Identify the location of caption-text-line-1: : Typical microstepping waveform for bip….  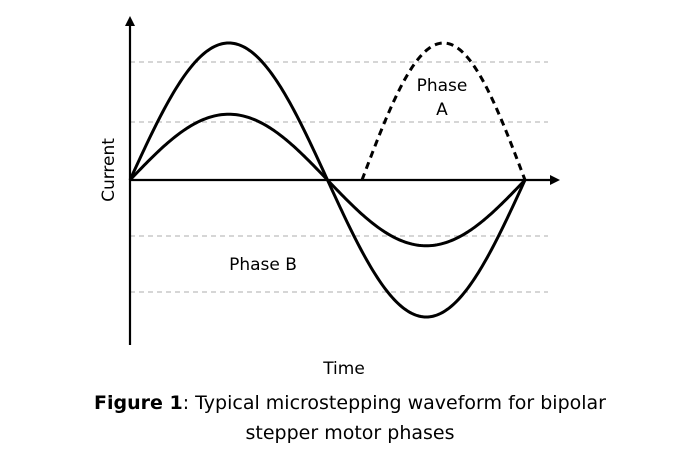
(394, 403).